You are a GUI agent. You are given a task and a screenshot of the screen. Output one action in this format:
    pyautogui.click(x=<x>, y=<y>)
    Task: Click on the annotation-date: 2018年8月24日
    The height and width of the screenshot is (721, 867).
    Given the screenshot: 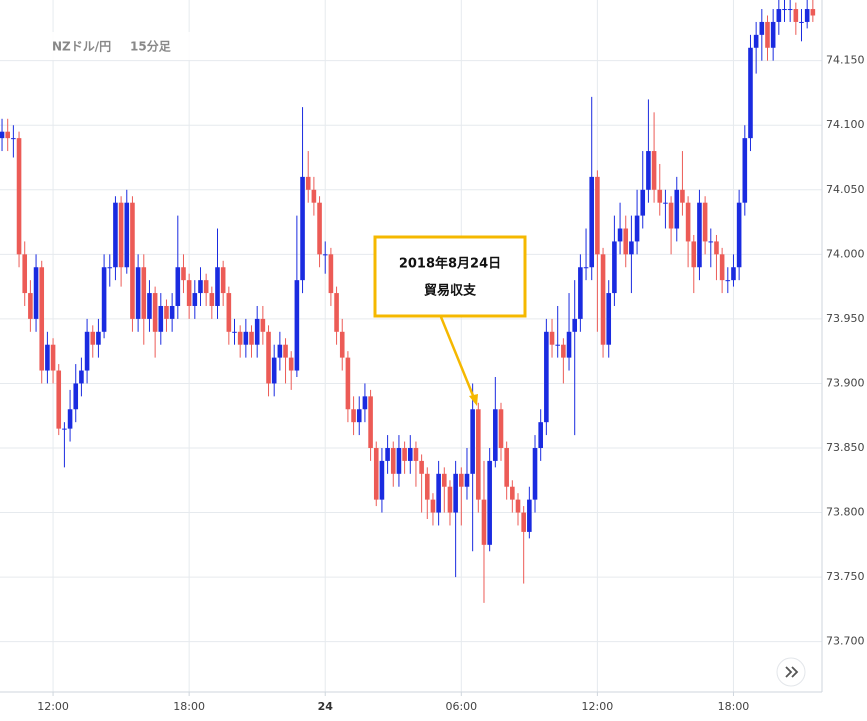 What is the action you would take?
    pyautogui.click(x=450, y=264)
    